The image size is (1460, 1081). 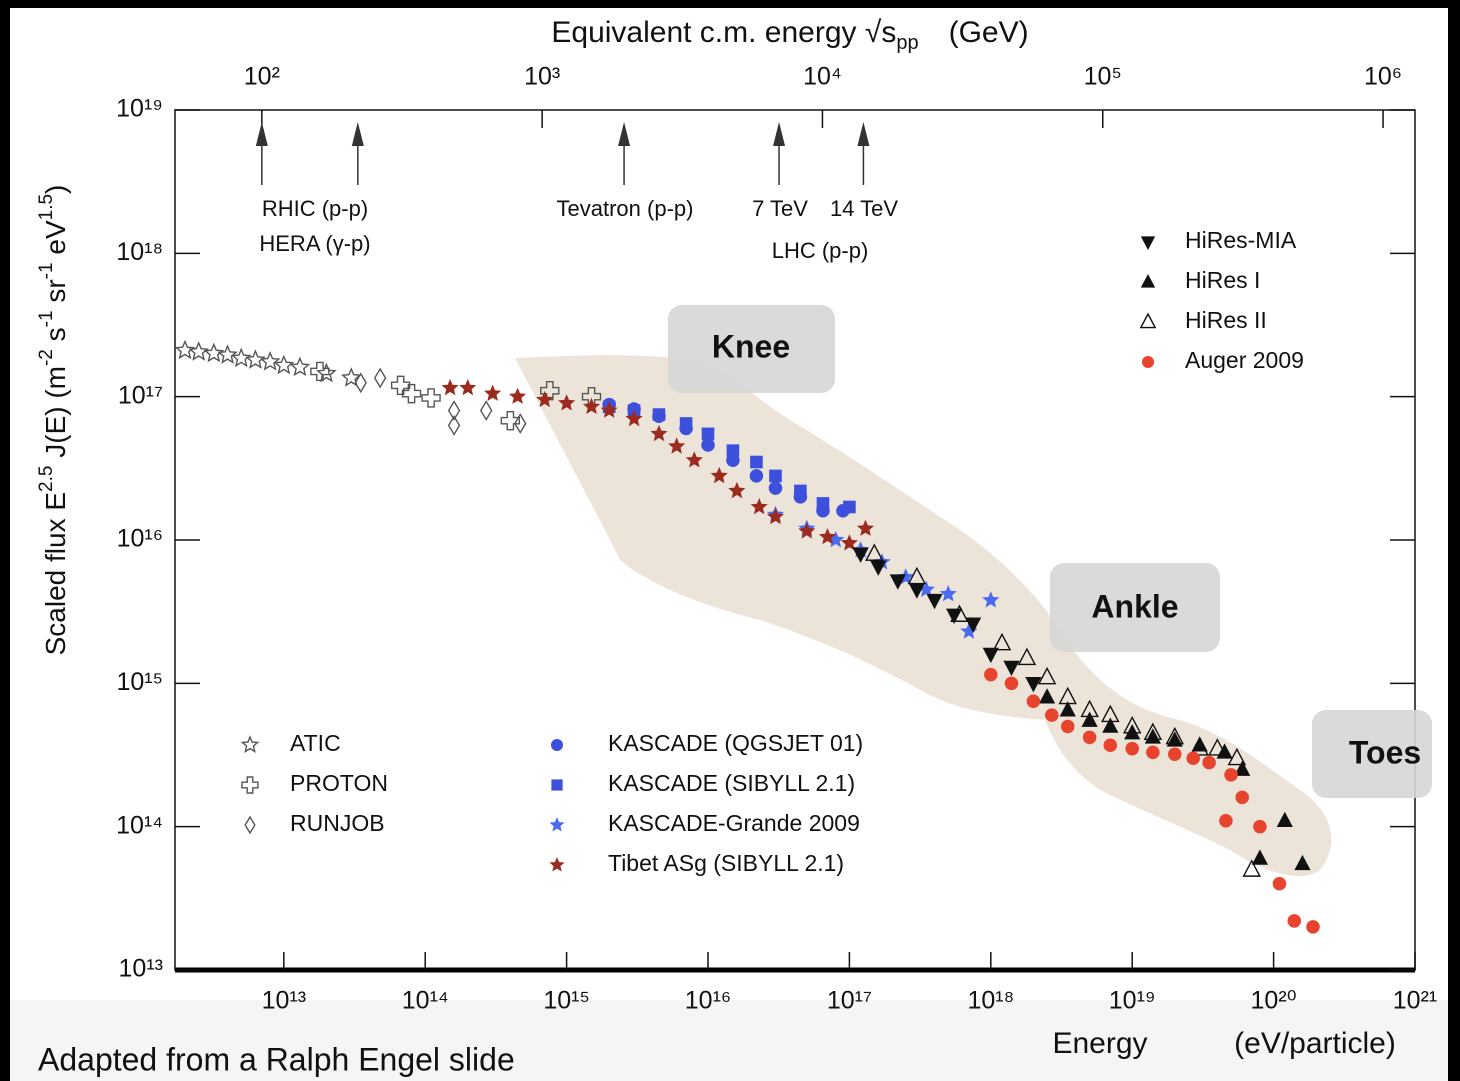 I want to click on y-title-part: s, so click(x=55, y=338).